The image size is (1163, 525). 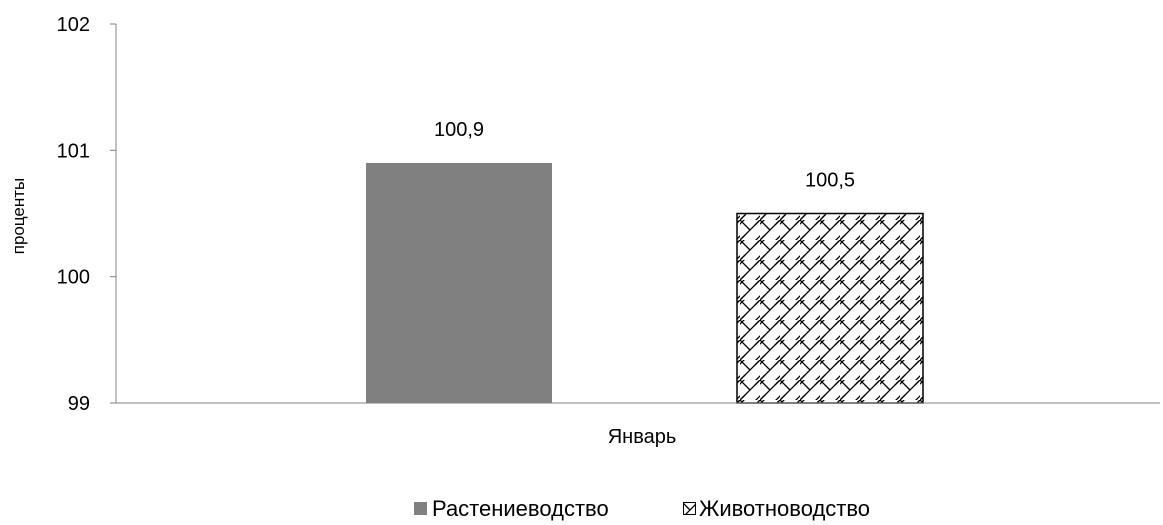 What do you see at coordinates (642, 508) in the screenshot?
I see `legend: Растениеводство Животноводство` at bounding box center [642, 508].